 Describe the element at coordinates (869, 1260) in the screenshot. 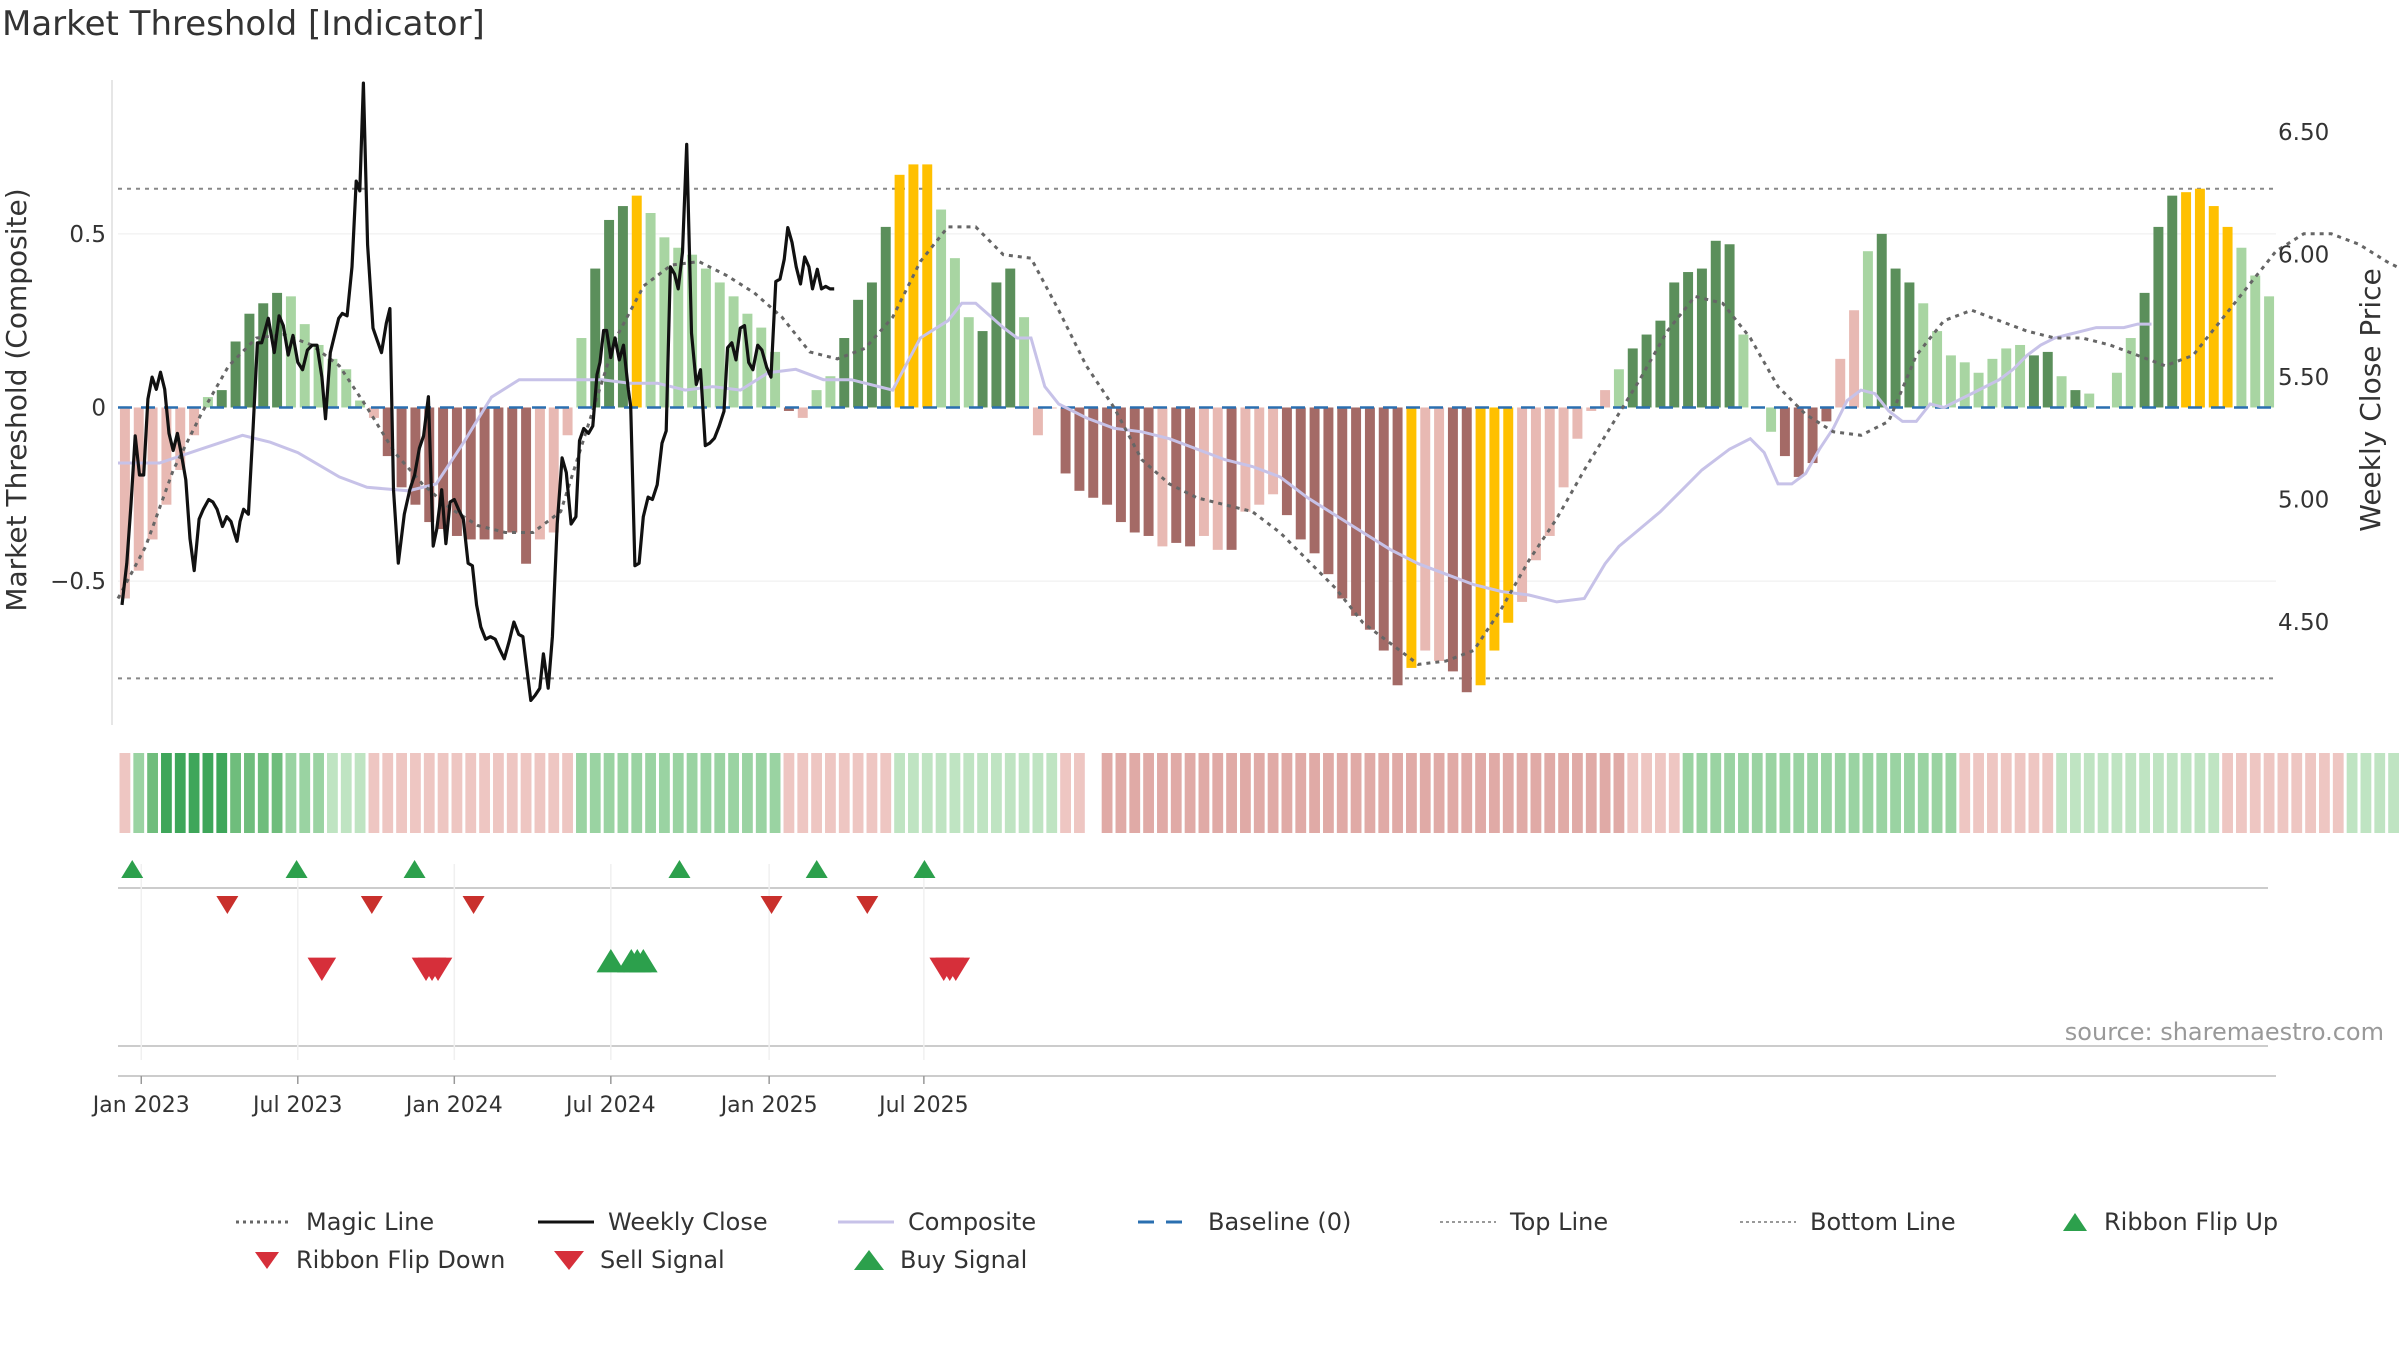

I see `green-up-triangle-icon` at that location.